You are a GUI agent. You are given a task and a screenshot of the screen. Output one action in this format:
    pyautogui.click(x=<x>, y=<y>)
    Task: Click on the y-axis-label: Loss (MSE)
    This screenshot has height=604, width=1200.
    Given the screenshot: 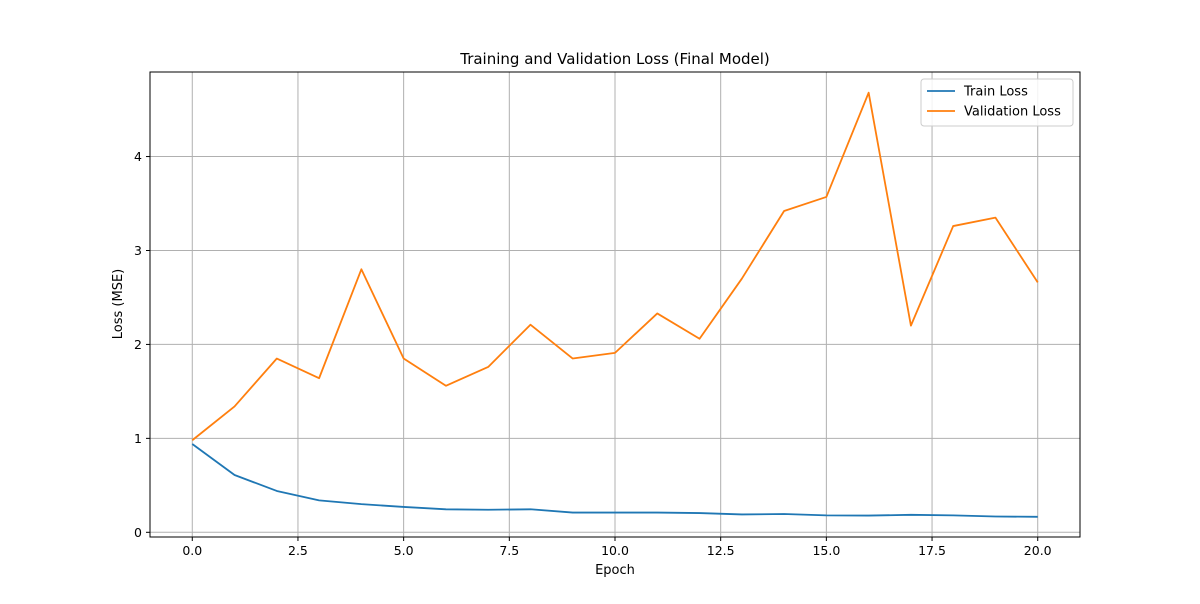 What is the action you would take?
    pyautogui.click(x=118, y=304)
    